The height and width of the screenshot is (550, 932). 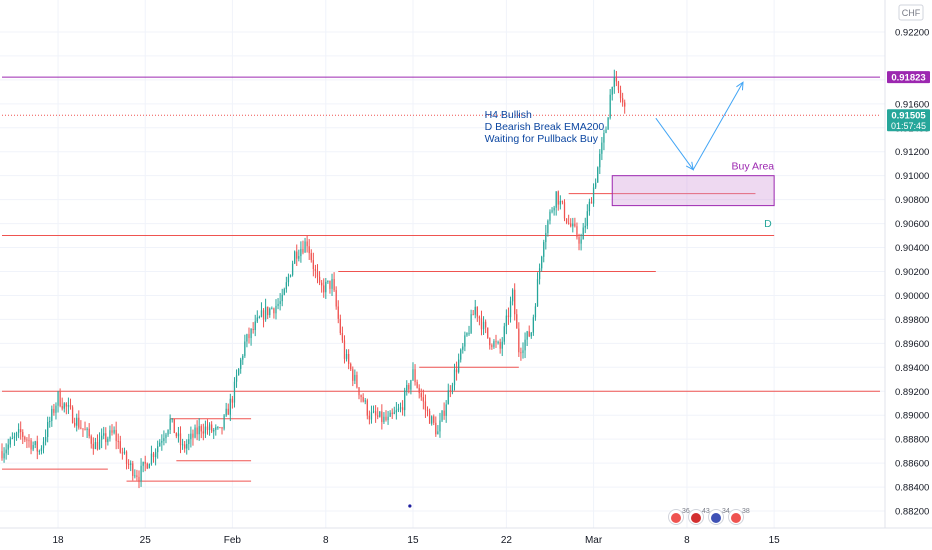 I want to click on event-count: 43, so click(x=706, y=511).